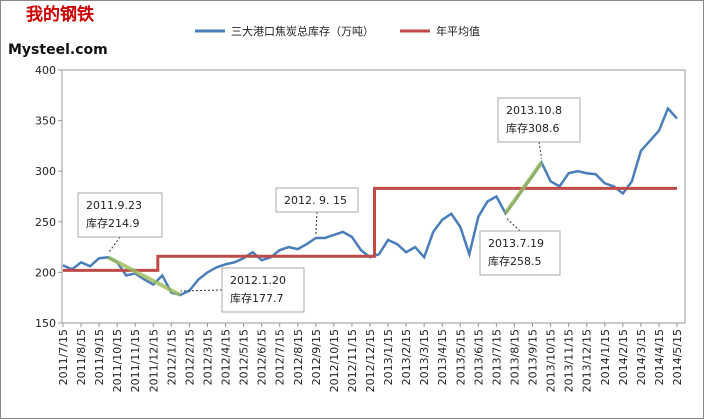 This screenshot has height=420, width=705. Describe the element at coordinates (460, 357) in the screenshot. I see `x-tick-label: 2013/5/15` at that location.